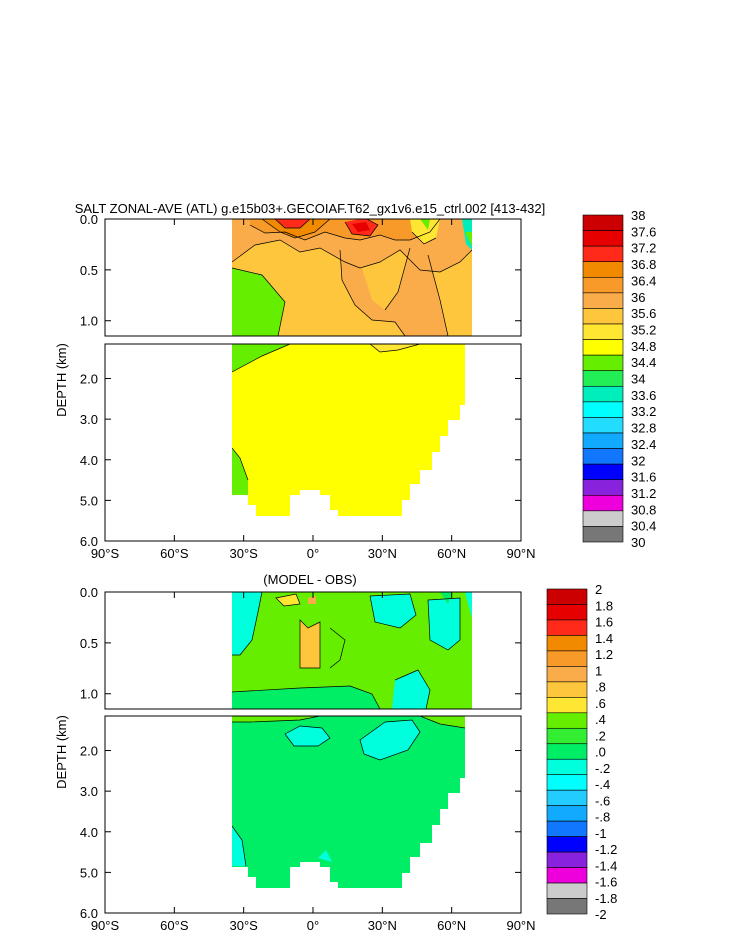  I want to click on colorbar-label: -1.6, so click(606, 882).